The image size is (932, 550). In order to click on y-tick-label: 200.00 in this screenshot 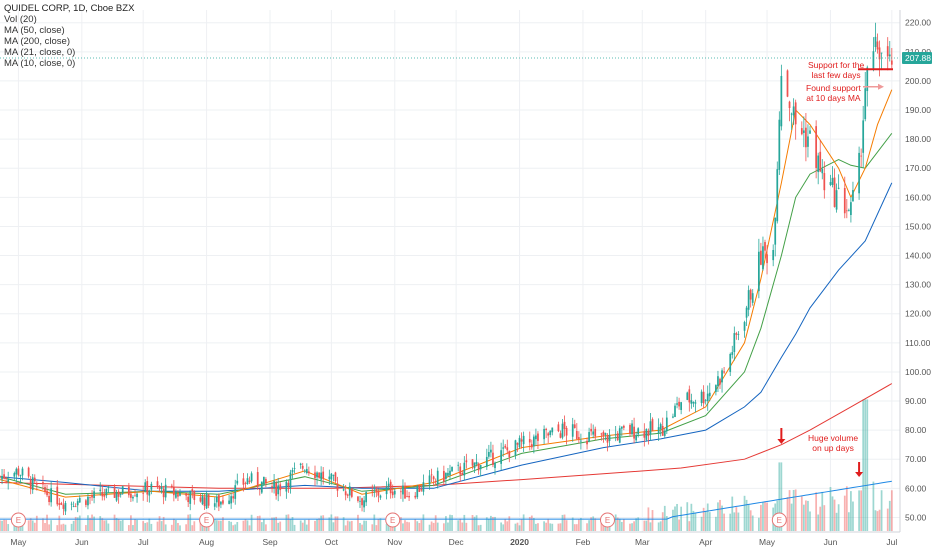, I will do `click(918, 81)`.